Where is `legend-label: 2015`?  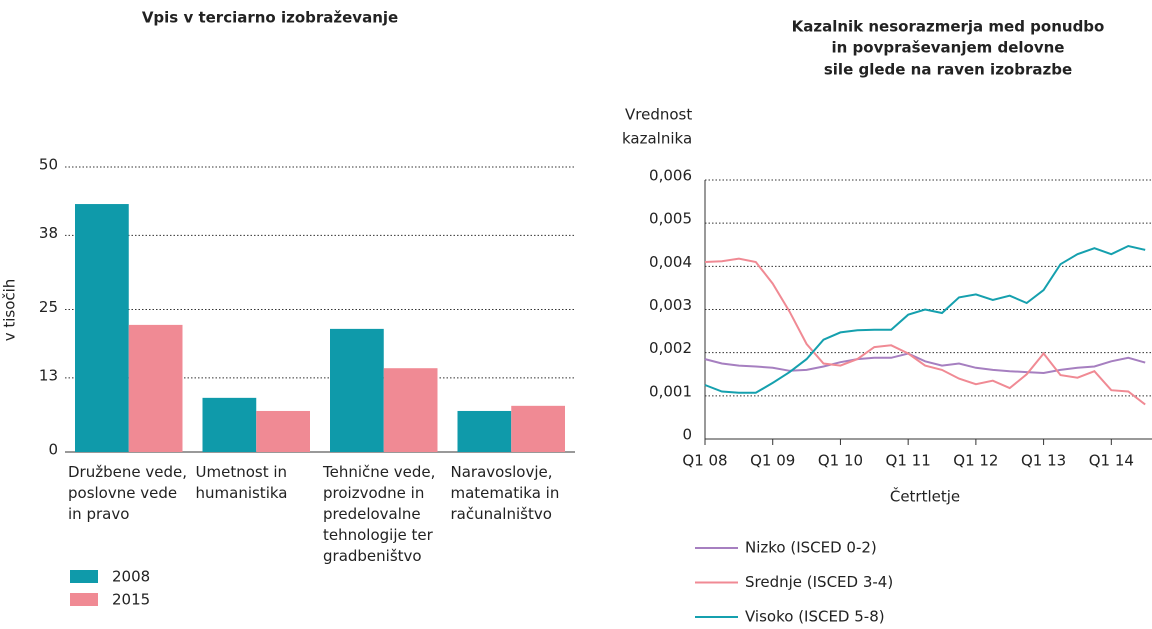
legend-label: 2015 is located at coordinates (131, 600).